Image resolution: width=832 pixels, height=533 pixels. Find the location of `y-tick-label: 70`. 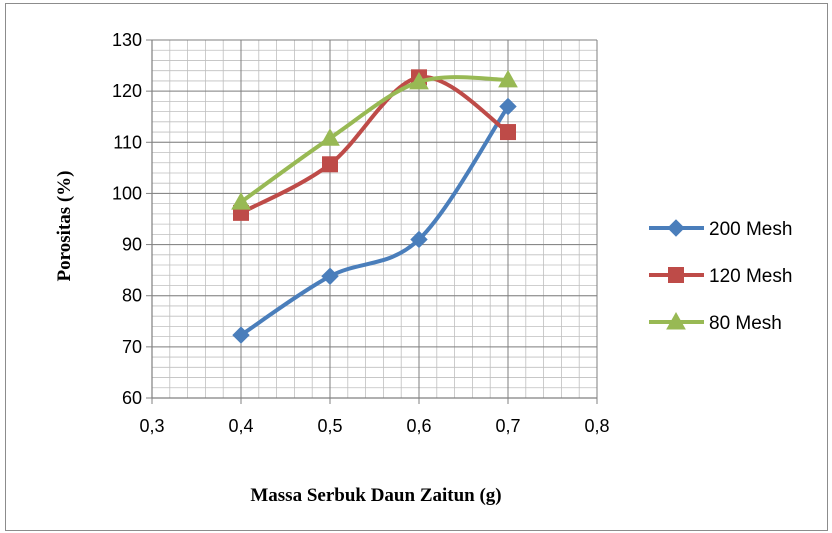

y-tick-label: 70 is located at coordinates (132, 347).